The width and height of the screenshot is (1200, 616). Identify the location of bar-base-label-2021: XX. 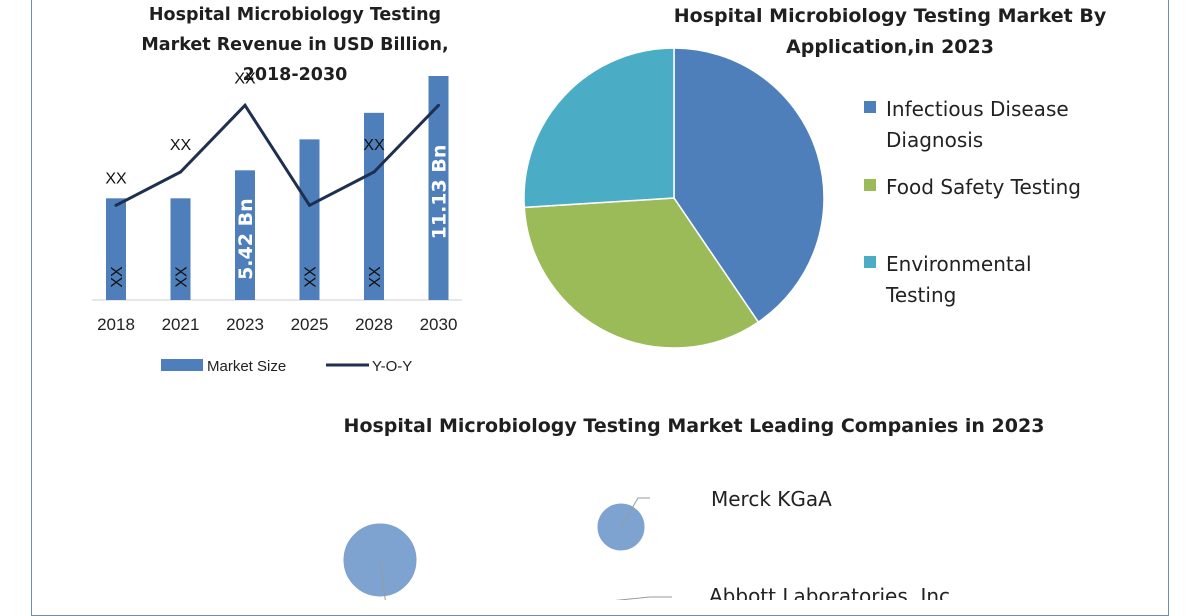
(182, 277).